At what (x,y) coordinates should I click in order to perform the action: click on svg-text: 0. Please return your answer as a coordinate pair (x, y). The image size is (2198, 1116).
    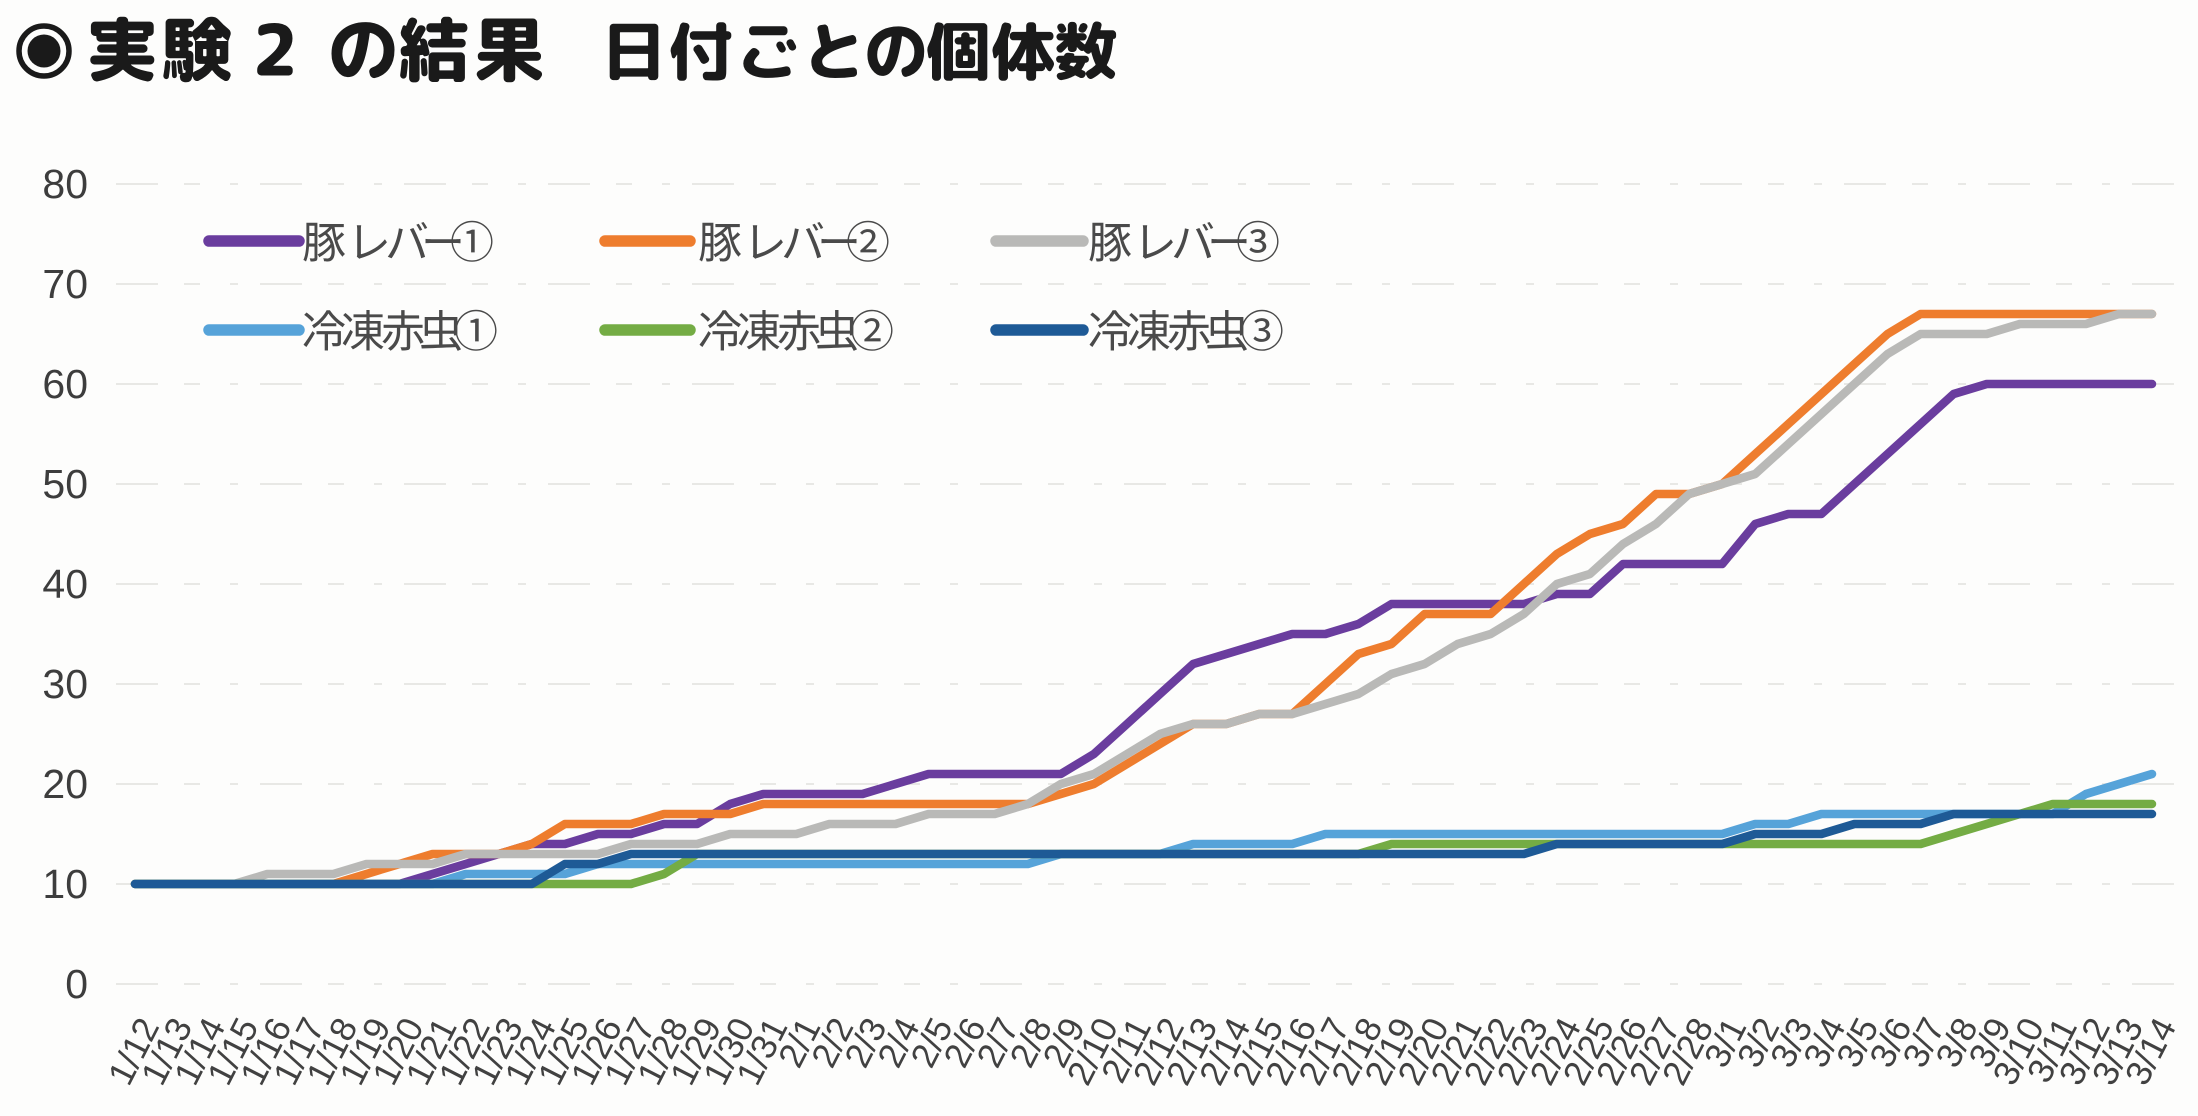
    Looking at the image, I should click on (76, 984).